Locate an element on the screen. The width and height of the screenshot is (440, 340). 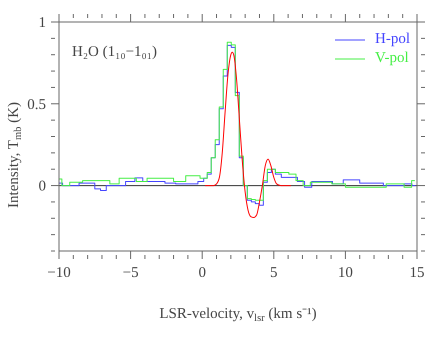
x-tick-label: 15 is located at coordinates (417, 273).